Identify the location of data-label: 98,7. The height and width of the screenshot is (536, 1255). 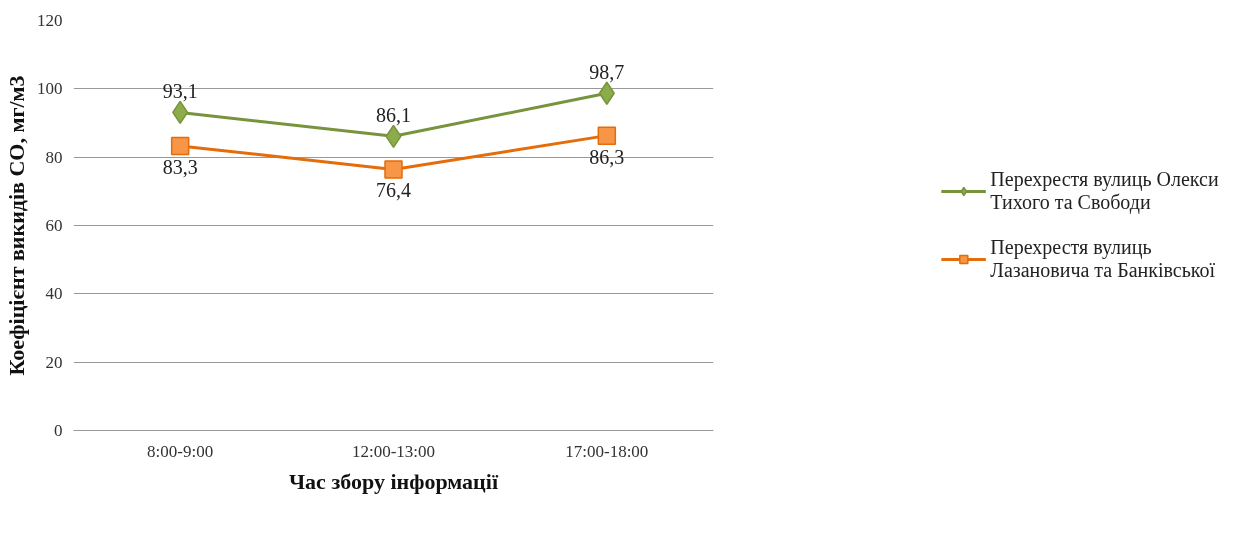
(607, 72).